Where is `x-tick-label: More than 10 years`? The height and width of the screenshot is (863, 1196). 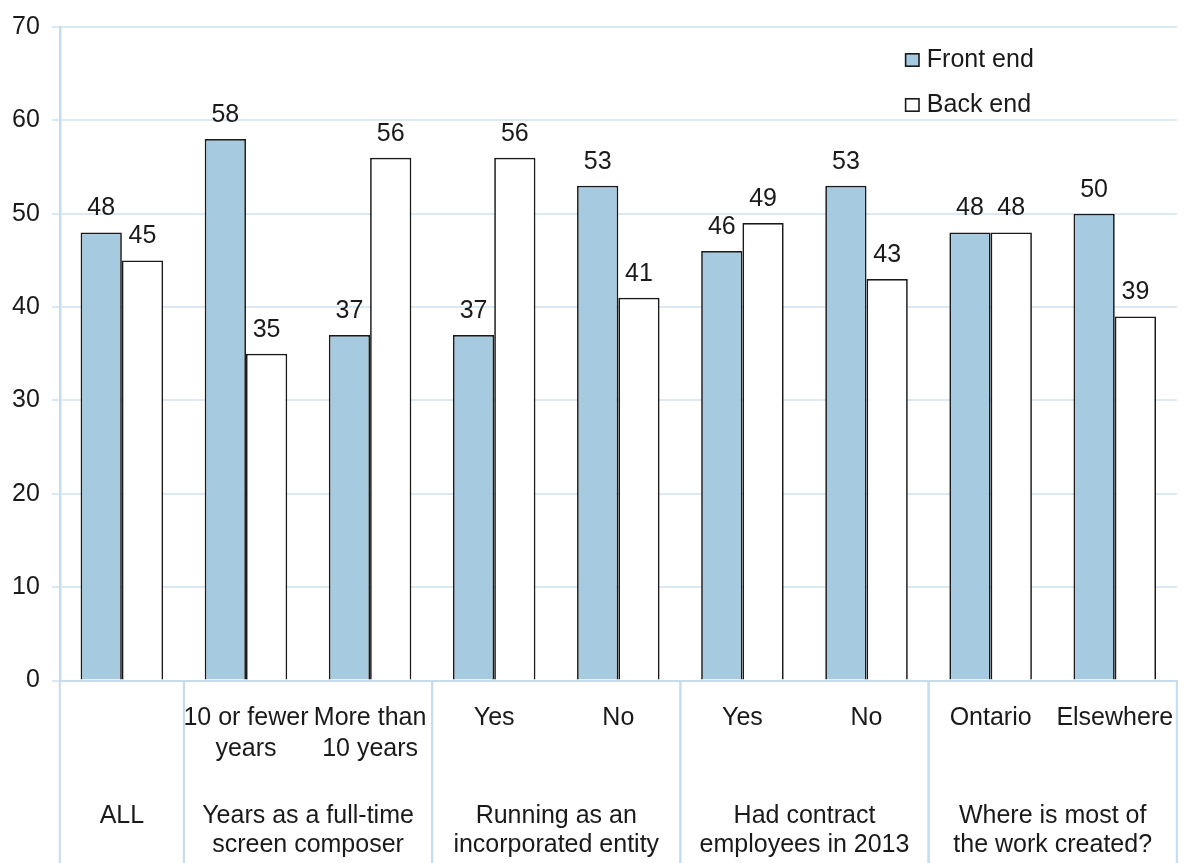
x-tick-label: More than 10 years is located at coordinates (370, 732).